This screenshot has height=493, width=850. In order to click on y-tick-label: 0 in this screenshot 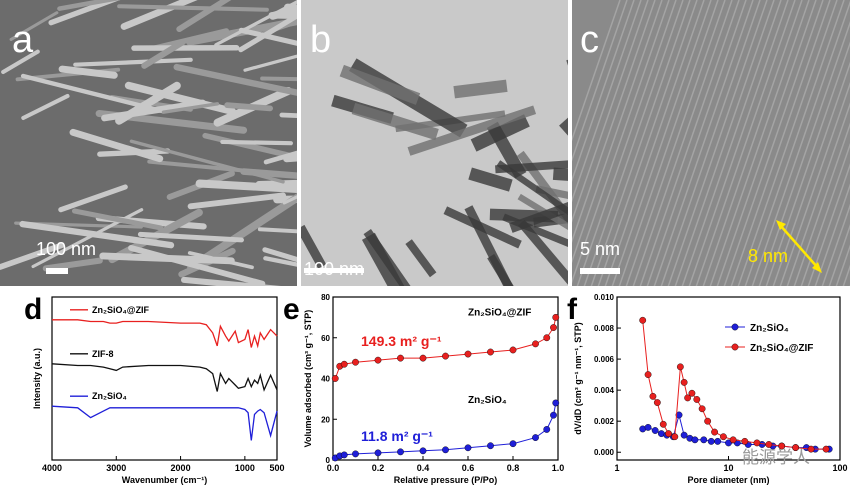, I will do `click(328, 460)`.